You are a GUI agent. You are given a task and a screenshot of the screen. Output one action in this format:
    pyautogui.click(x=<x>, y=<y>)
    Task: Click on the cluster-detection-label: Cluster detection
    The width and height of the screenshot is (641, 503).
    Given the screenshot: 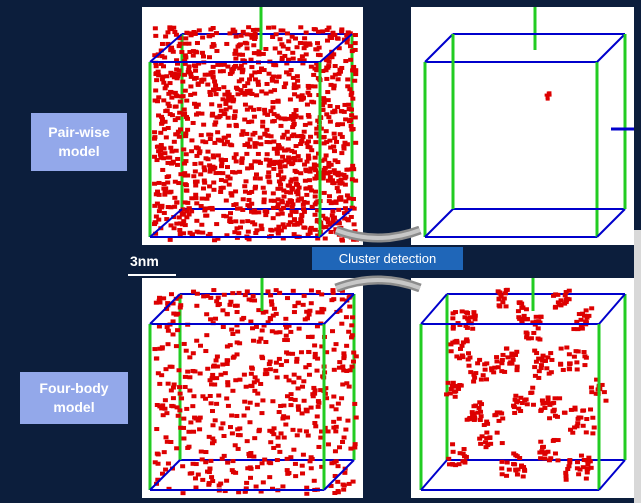 What is the action you would take?
    pyautogui.click(x=387, y=258)
    